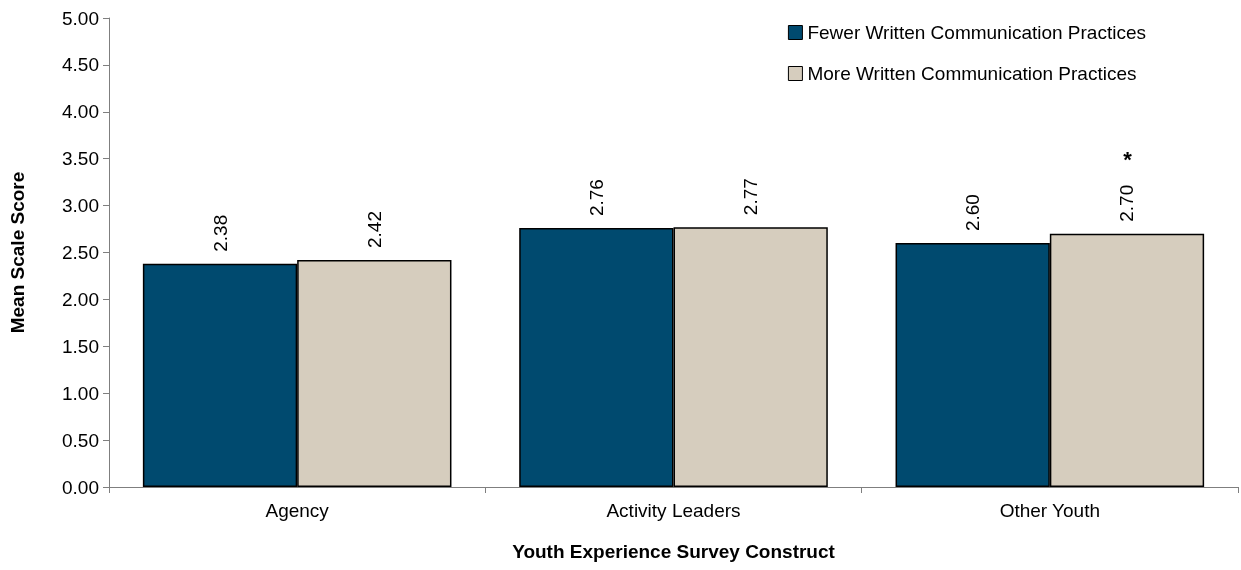  What do you see at coordinates (673, 510) in the screenshot?
I see `x-tick-label: Activity Leaders` at bounding box center [673, 510].